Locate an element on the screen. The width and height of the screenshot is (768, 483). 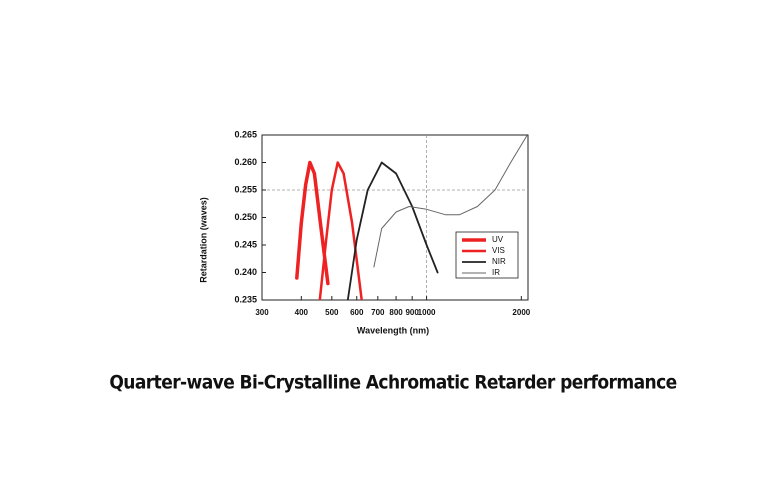
y-axis-label: Retardation (waves) is located at coordinates (203, 240).